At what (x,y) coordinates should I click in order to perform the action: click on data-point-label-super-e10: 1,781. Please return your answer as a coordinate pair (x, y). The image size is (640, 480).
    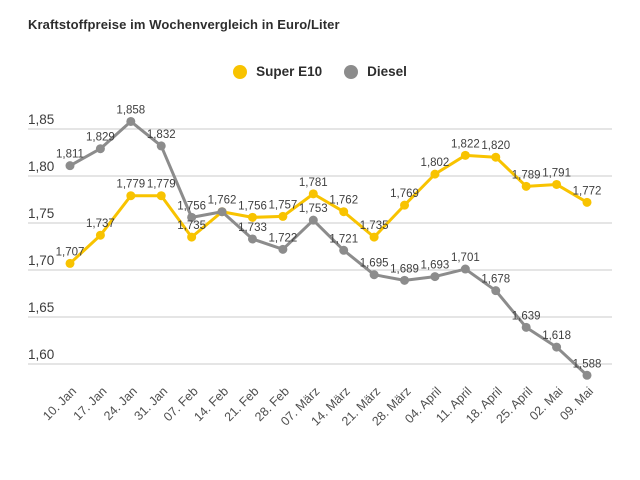
    Looking at the image, I should click on (313, 183).